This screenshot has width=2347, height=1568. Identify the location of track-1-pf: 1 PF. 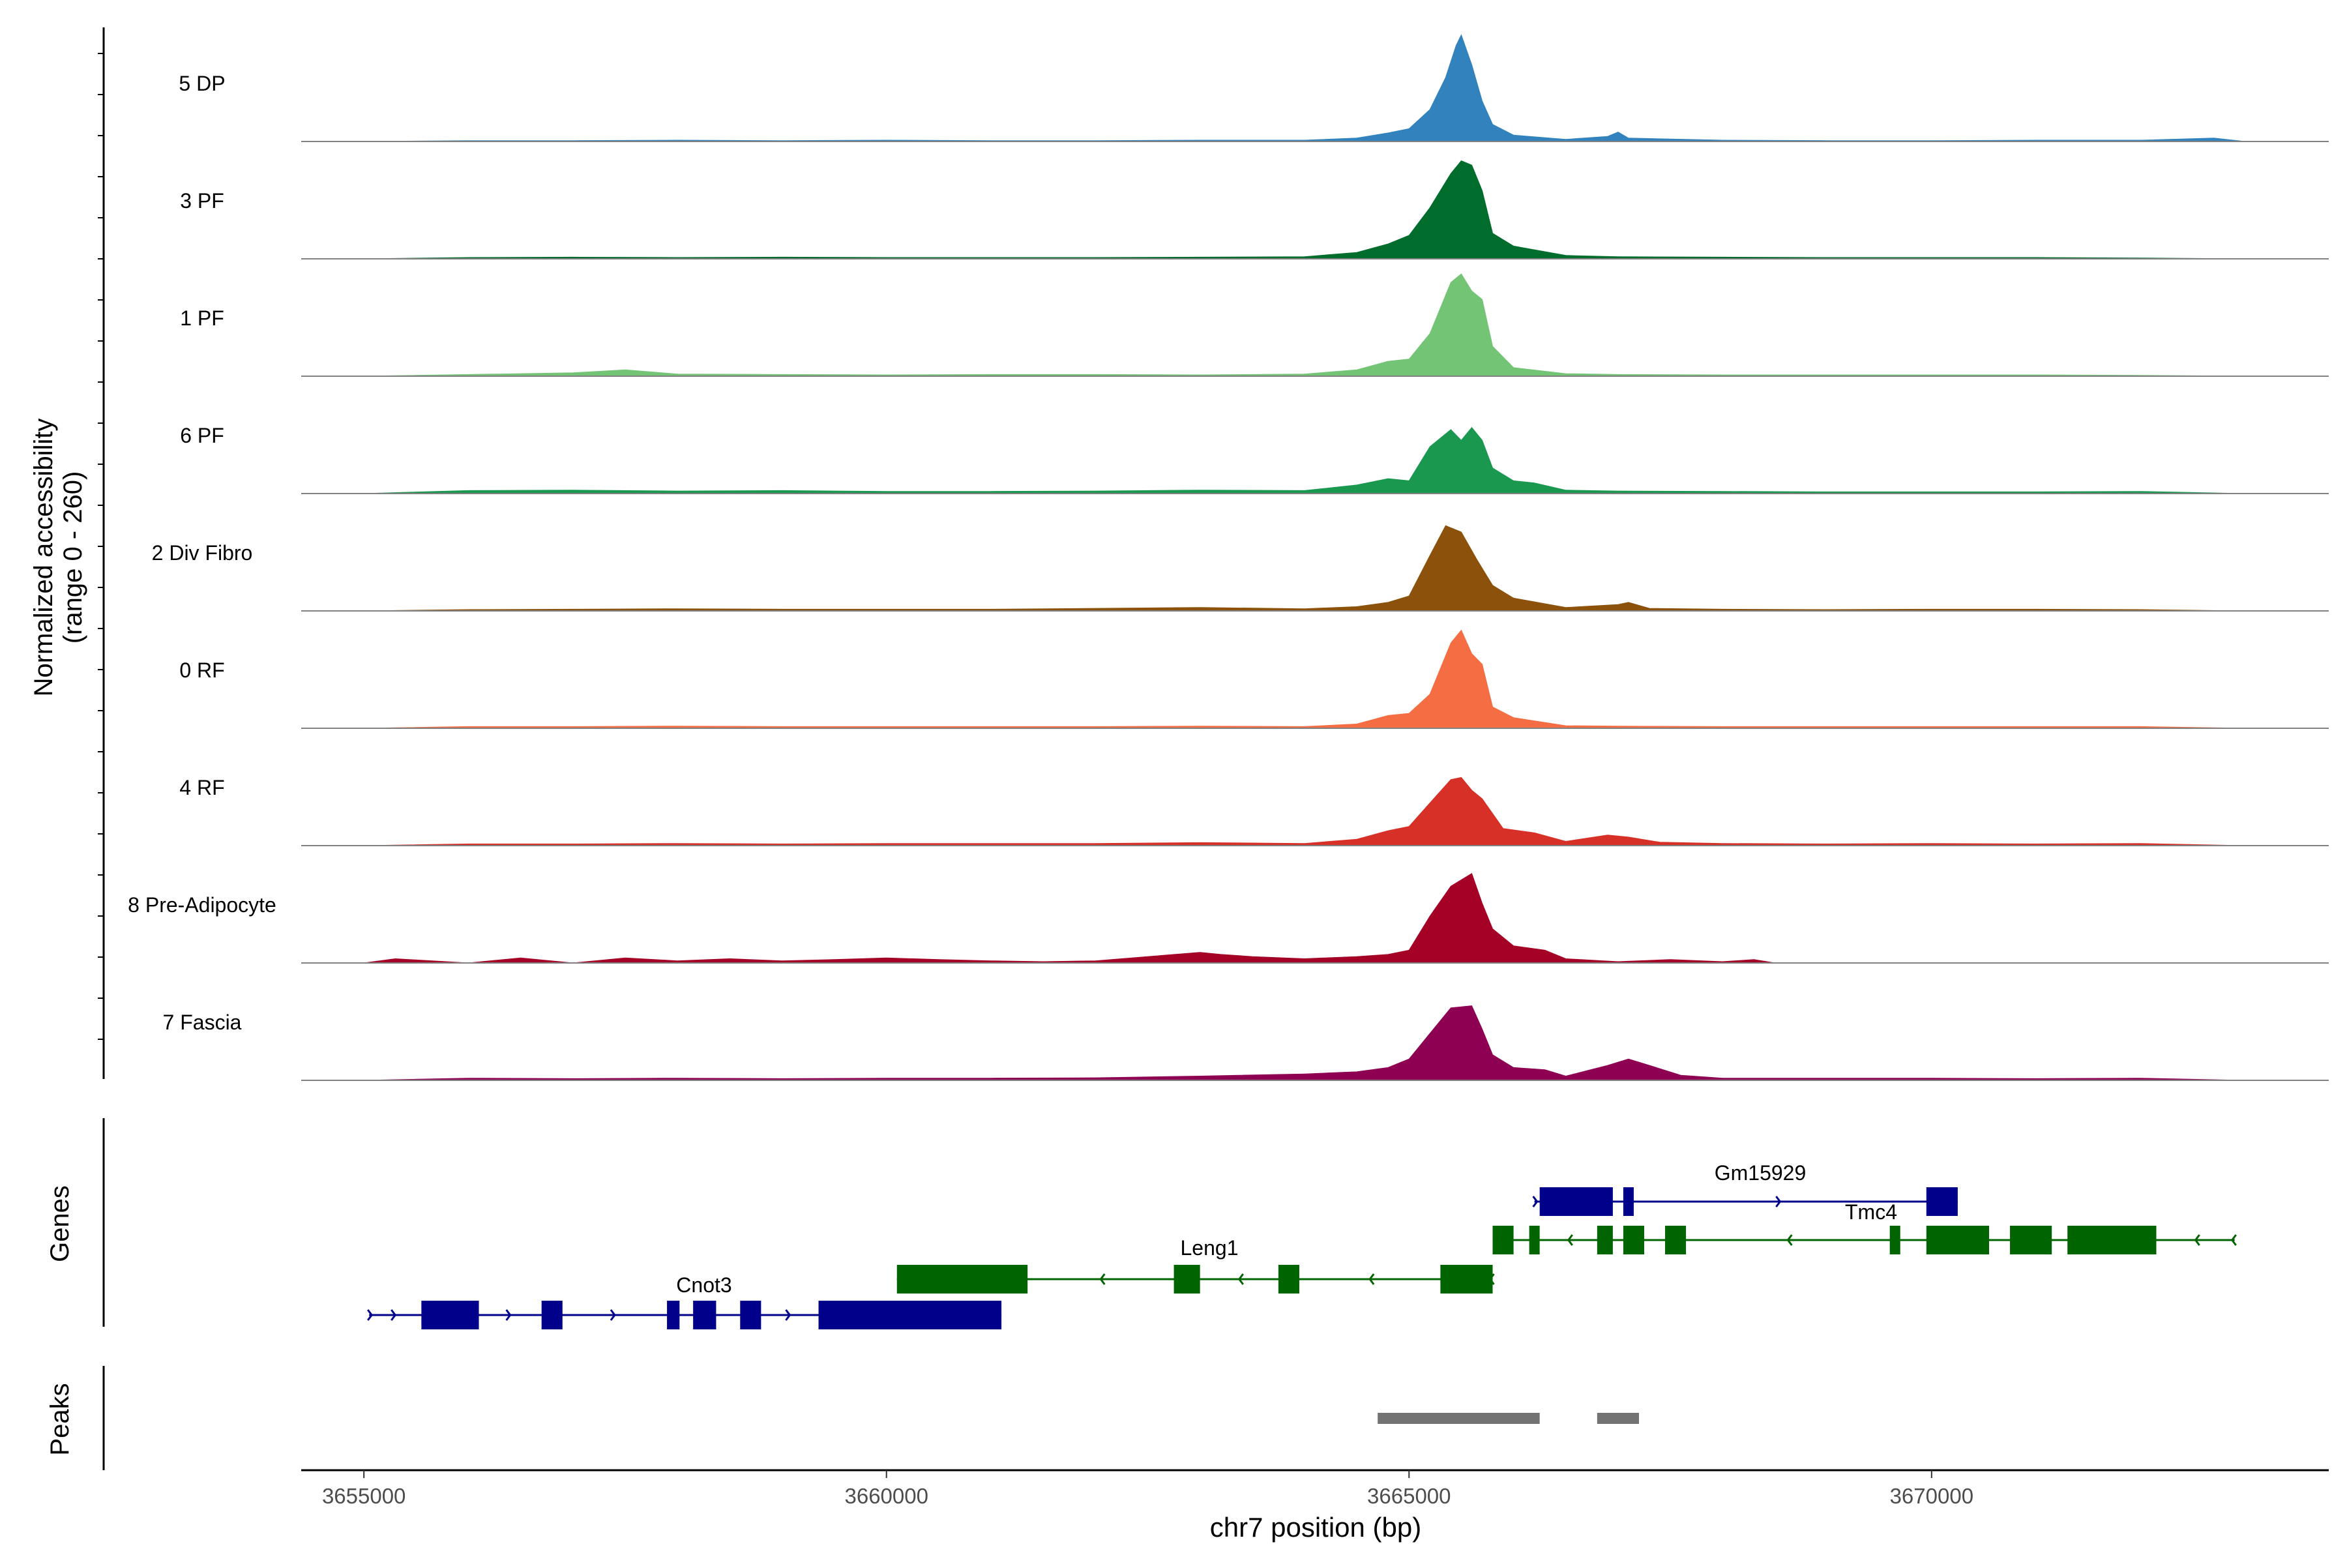
(1254, 325).